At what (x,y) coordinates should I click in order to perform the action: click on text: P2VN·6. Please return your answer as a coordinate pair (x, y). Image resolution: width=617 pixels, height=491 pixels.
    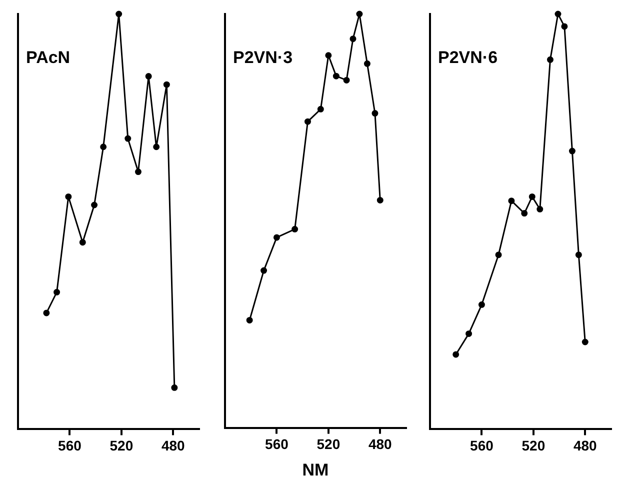
    Looking at the image, I should click on (468, 58).